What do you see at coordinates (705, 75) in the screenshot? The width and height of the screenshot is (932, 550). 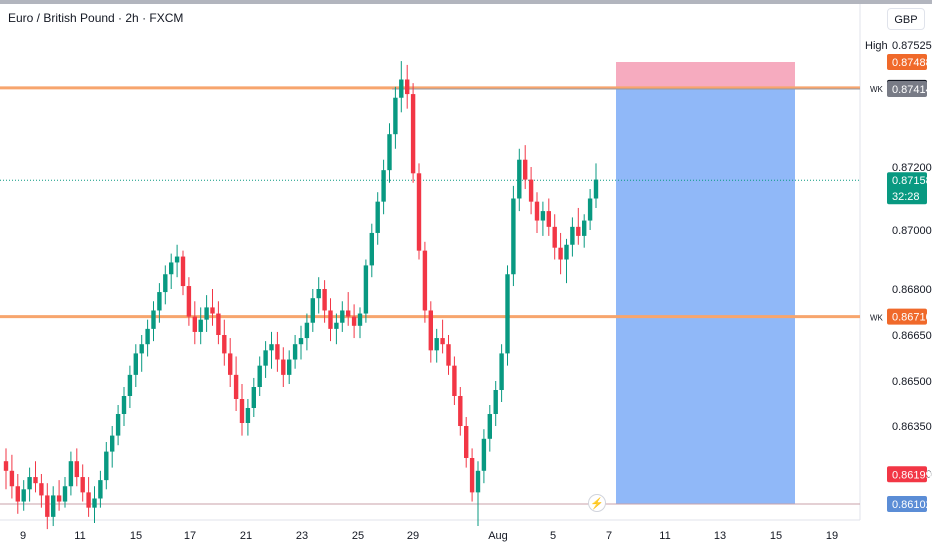 I see `stop-loss-zone` at bounding box center [705, 75].